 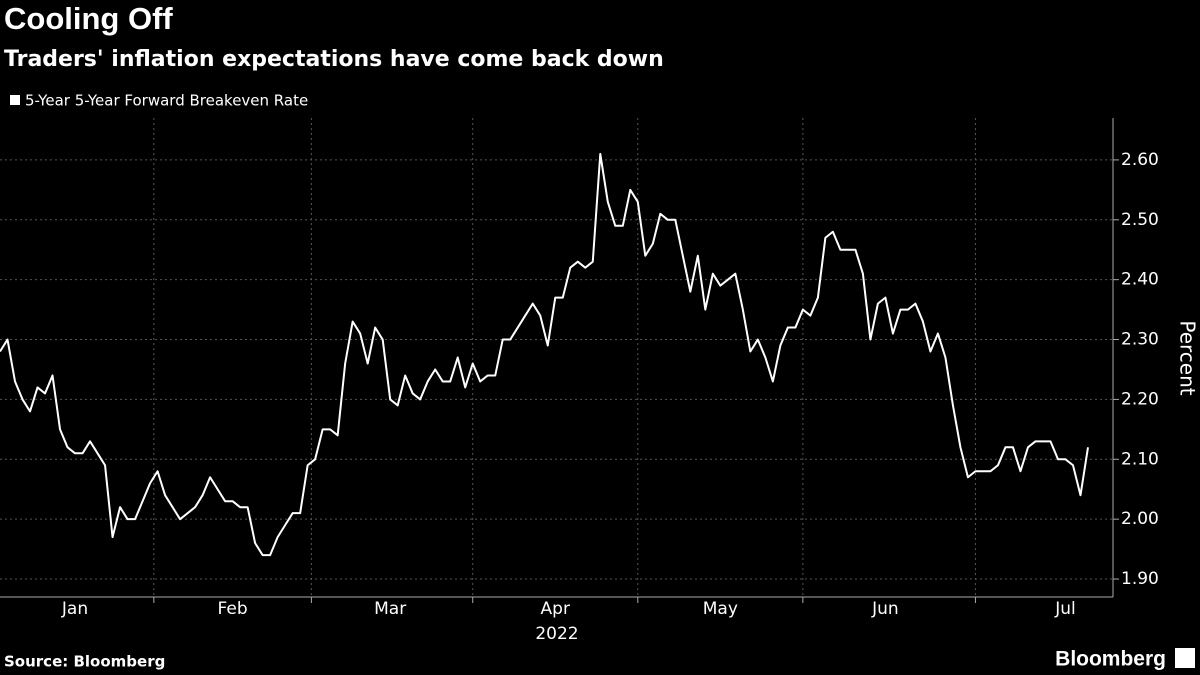 I want to click on logo-icon, so click(x=1185, y=658).